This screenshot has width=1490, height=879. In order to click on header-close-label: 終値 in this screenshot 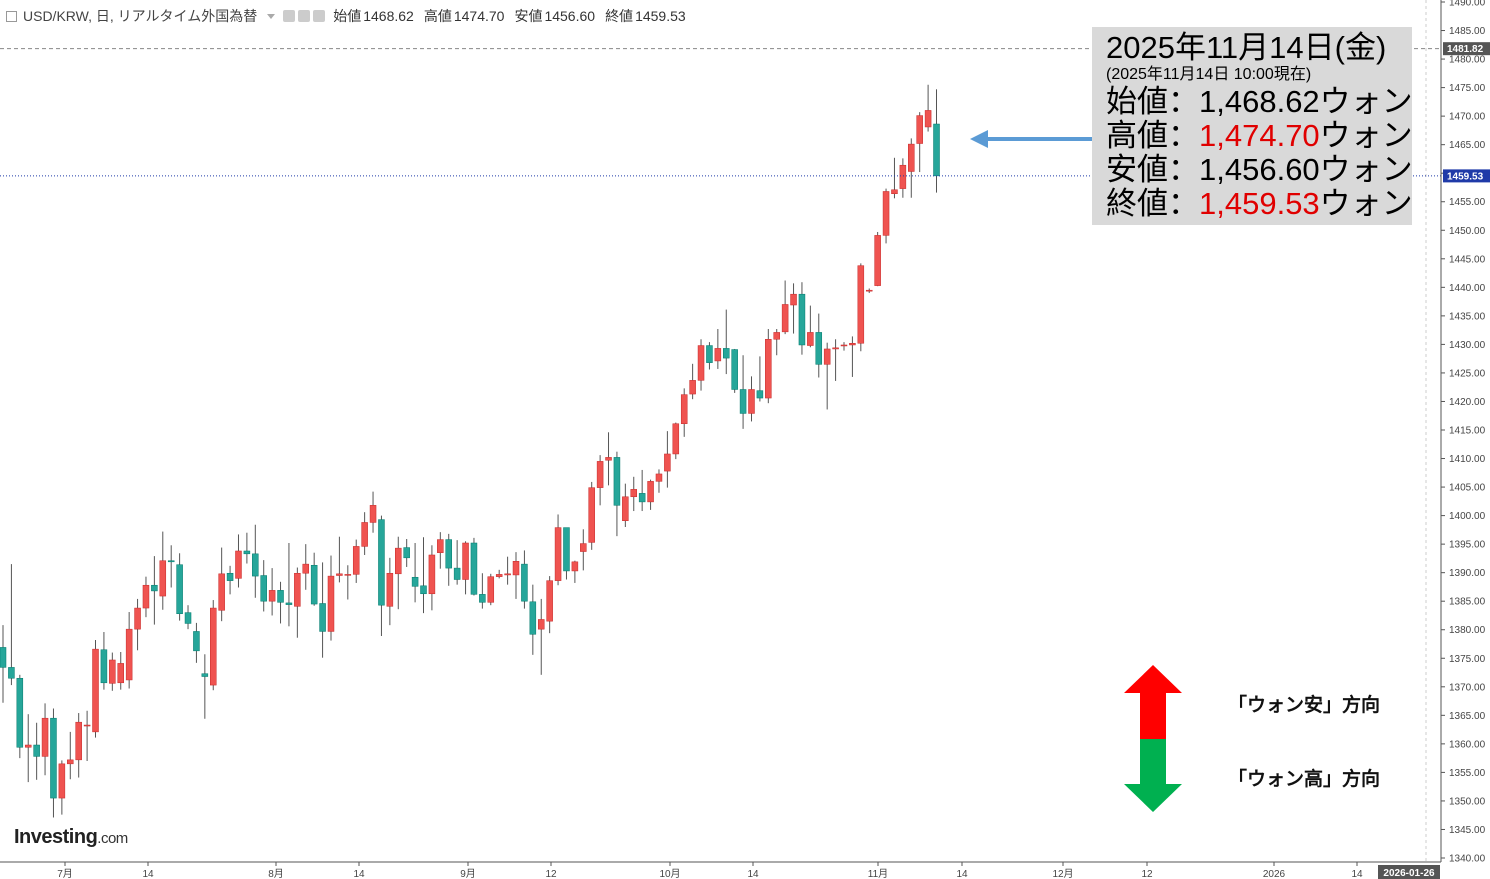, I will do `click(619, 16)`.